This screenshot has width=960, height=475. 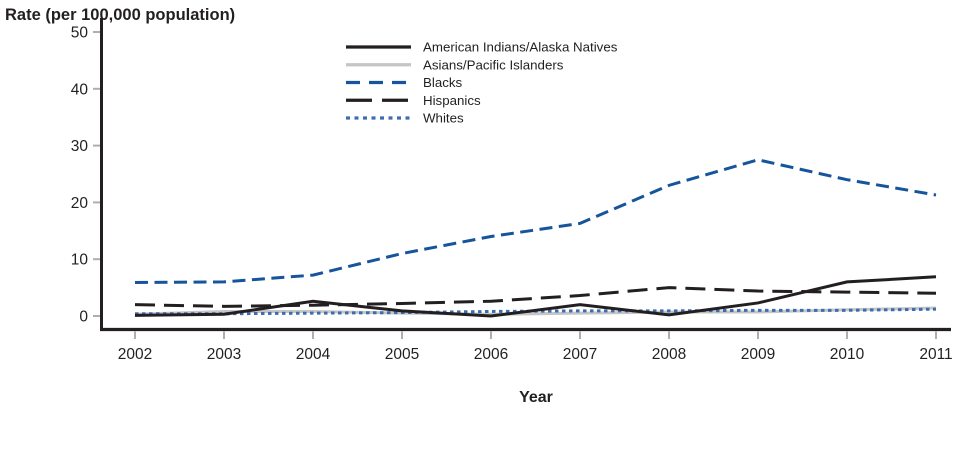 I want to click on legend-label: Hispanics, so click(x=452, y=100).